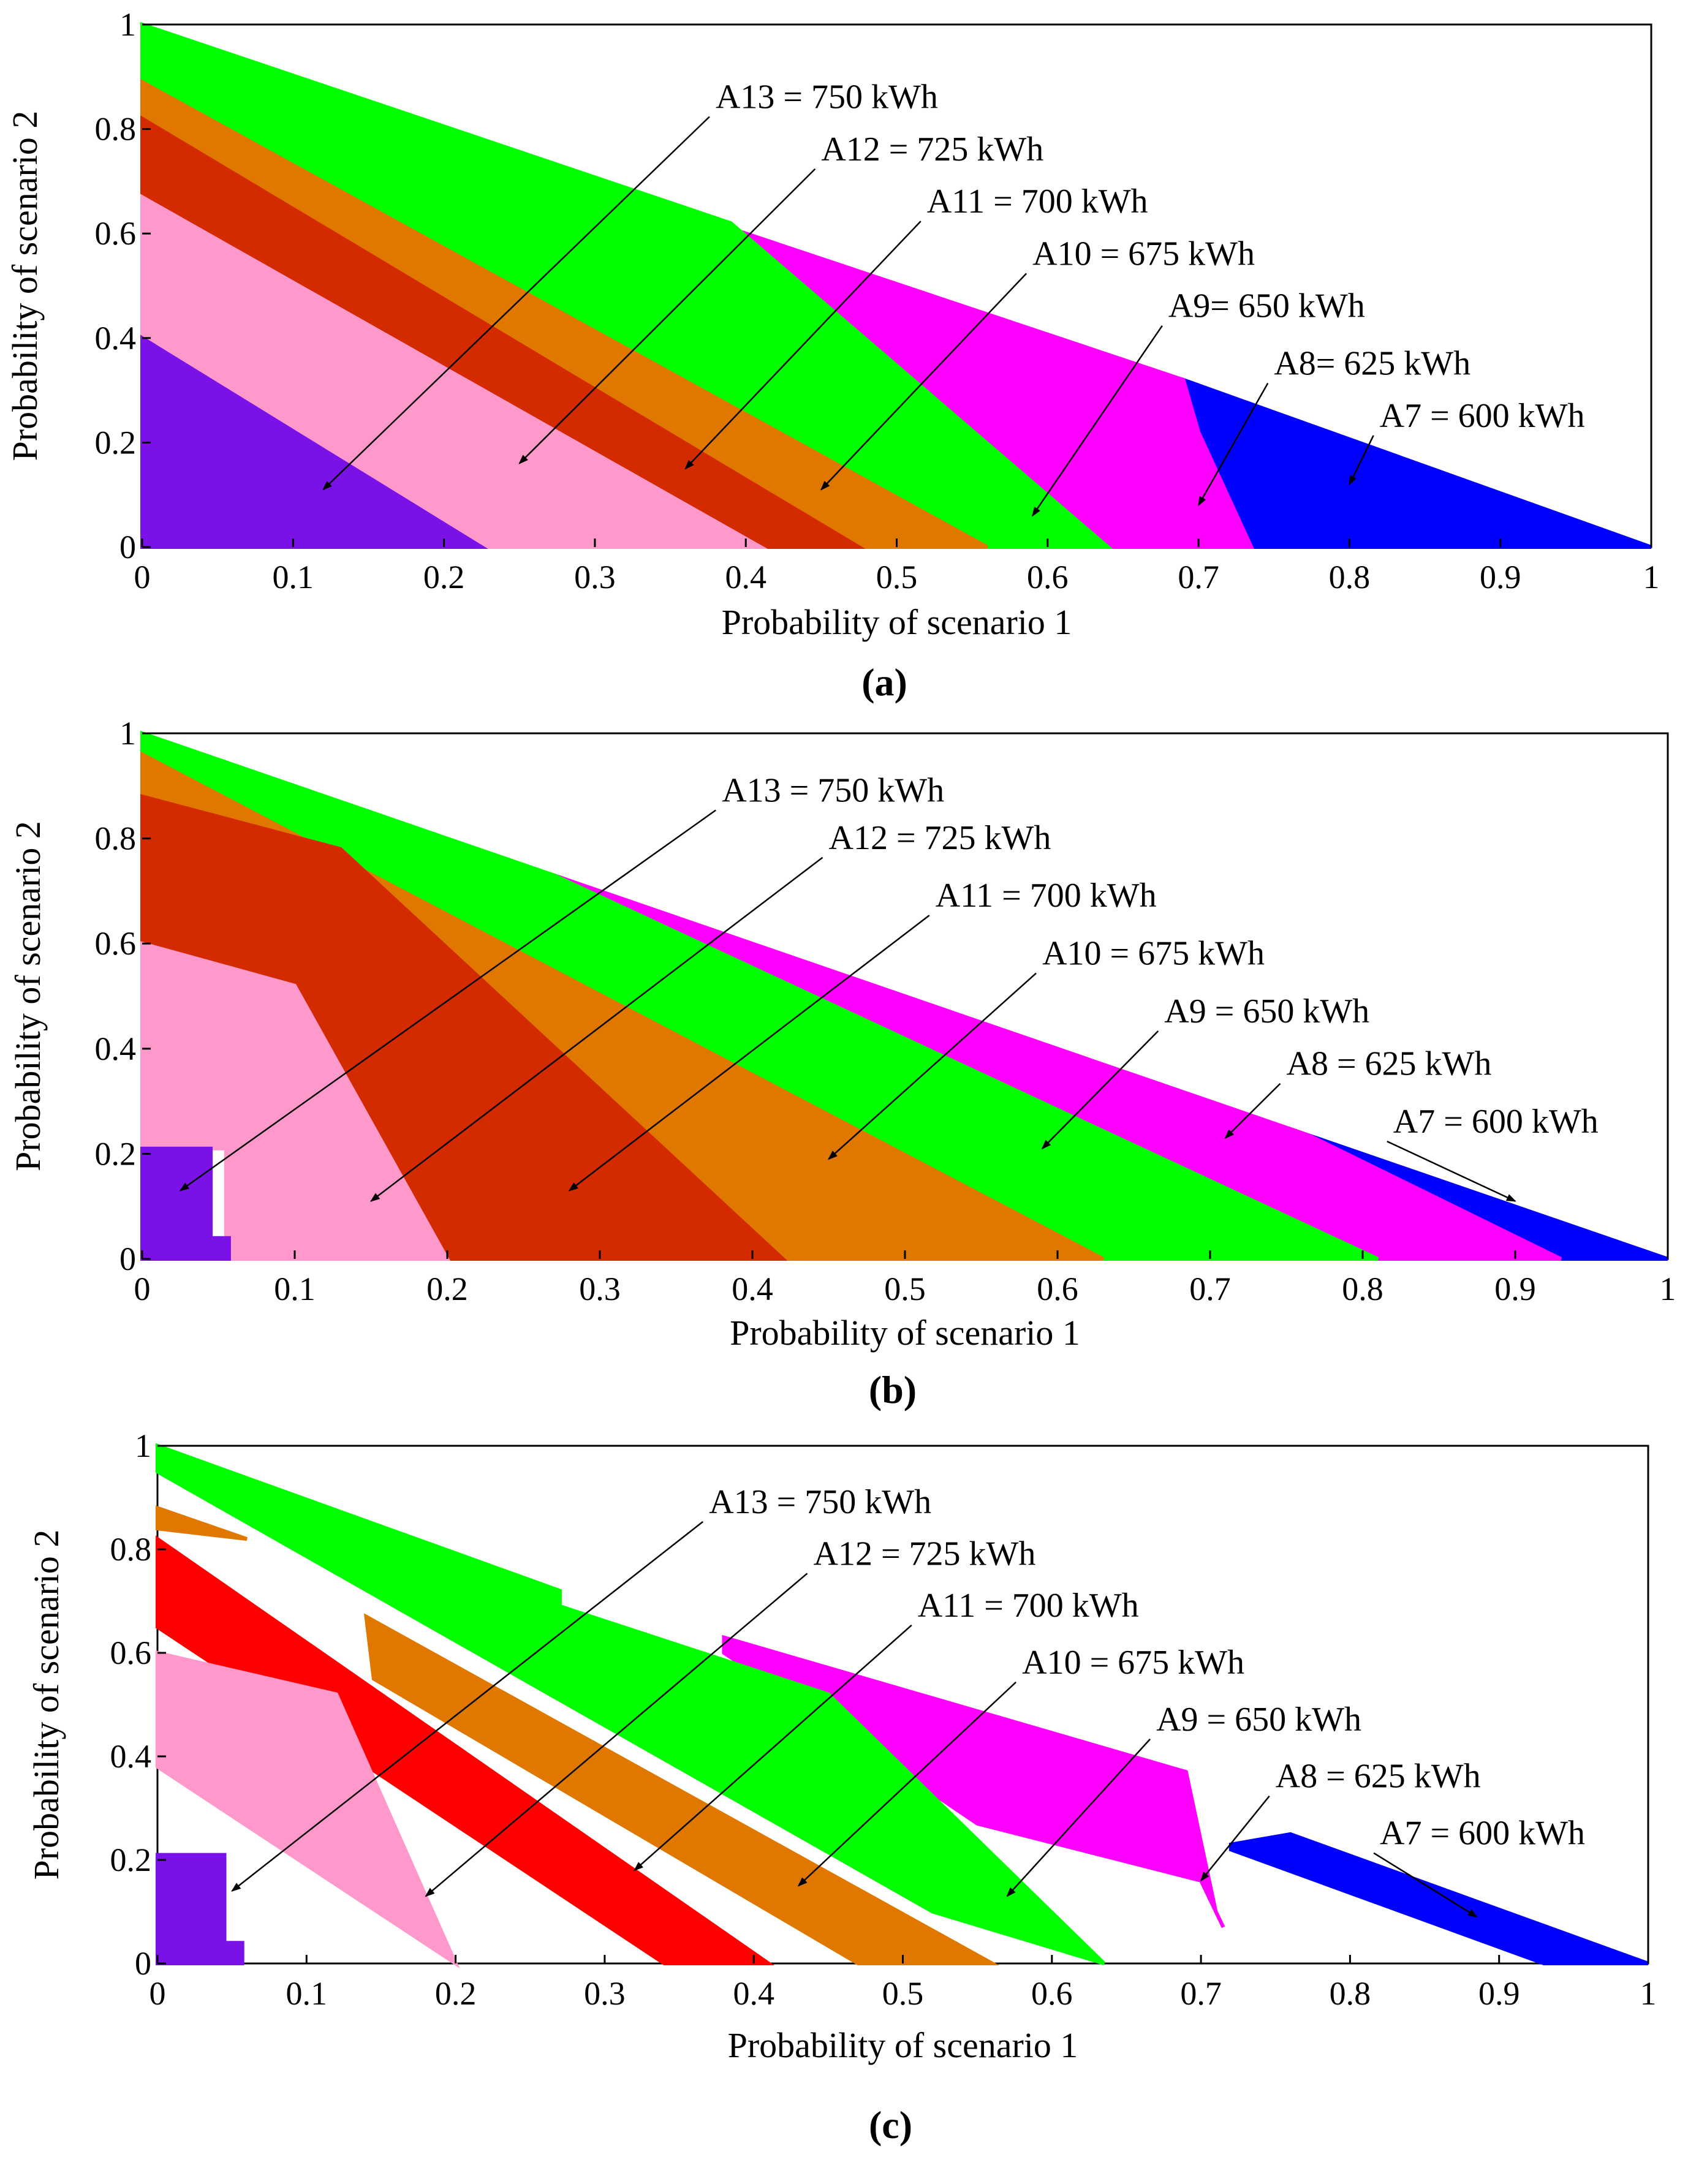 Image resolution: width=1688 pixels, height=2184 pixels. I want to click on panel-caption: (b), so click(893, 1389).